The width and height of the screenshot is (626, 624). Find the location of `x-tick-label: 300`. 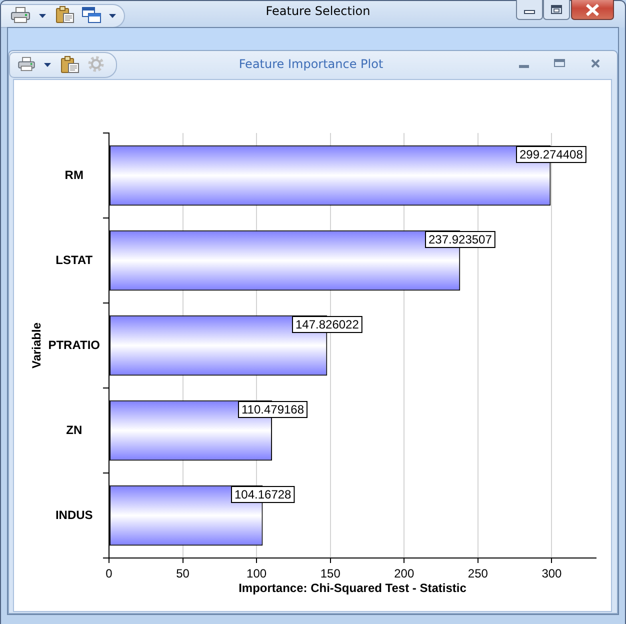

x-tick-label: 300 is located at coordinates (552, 573).